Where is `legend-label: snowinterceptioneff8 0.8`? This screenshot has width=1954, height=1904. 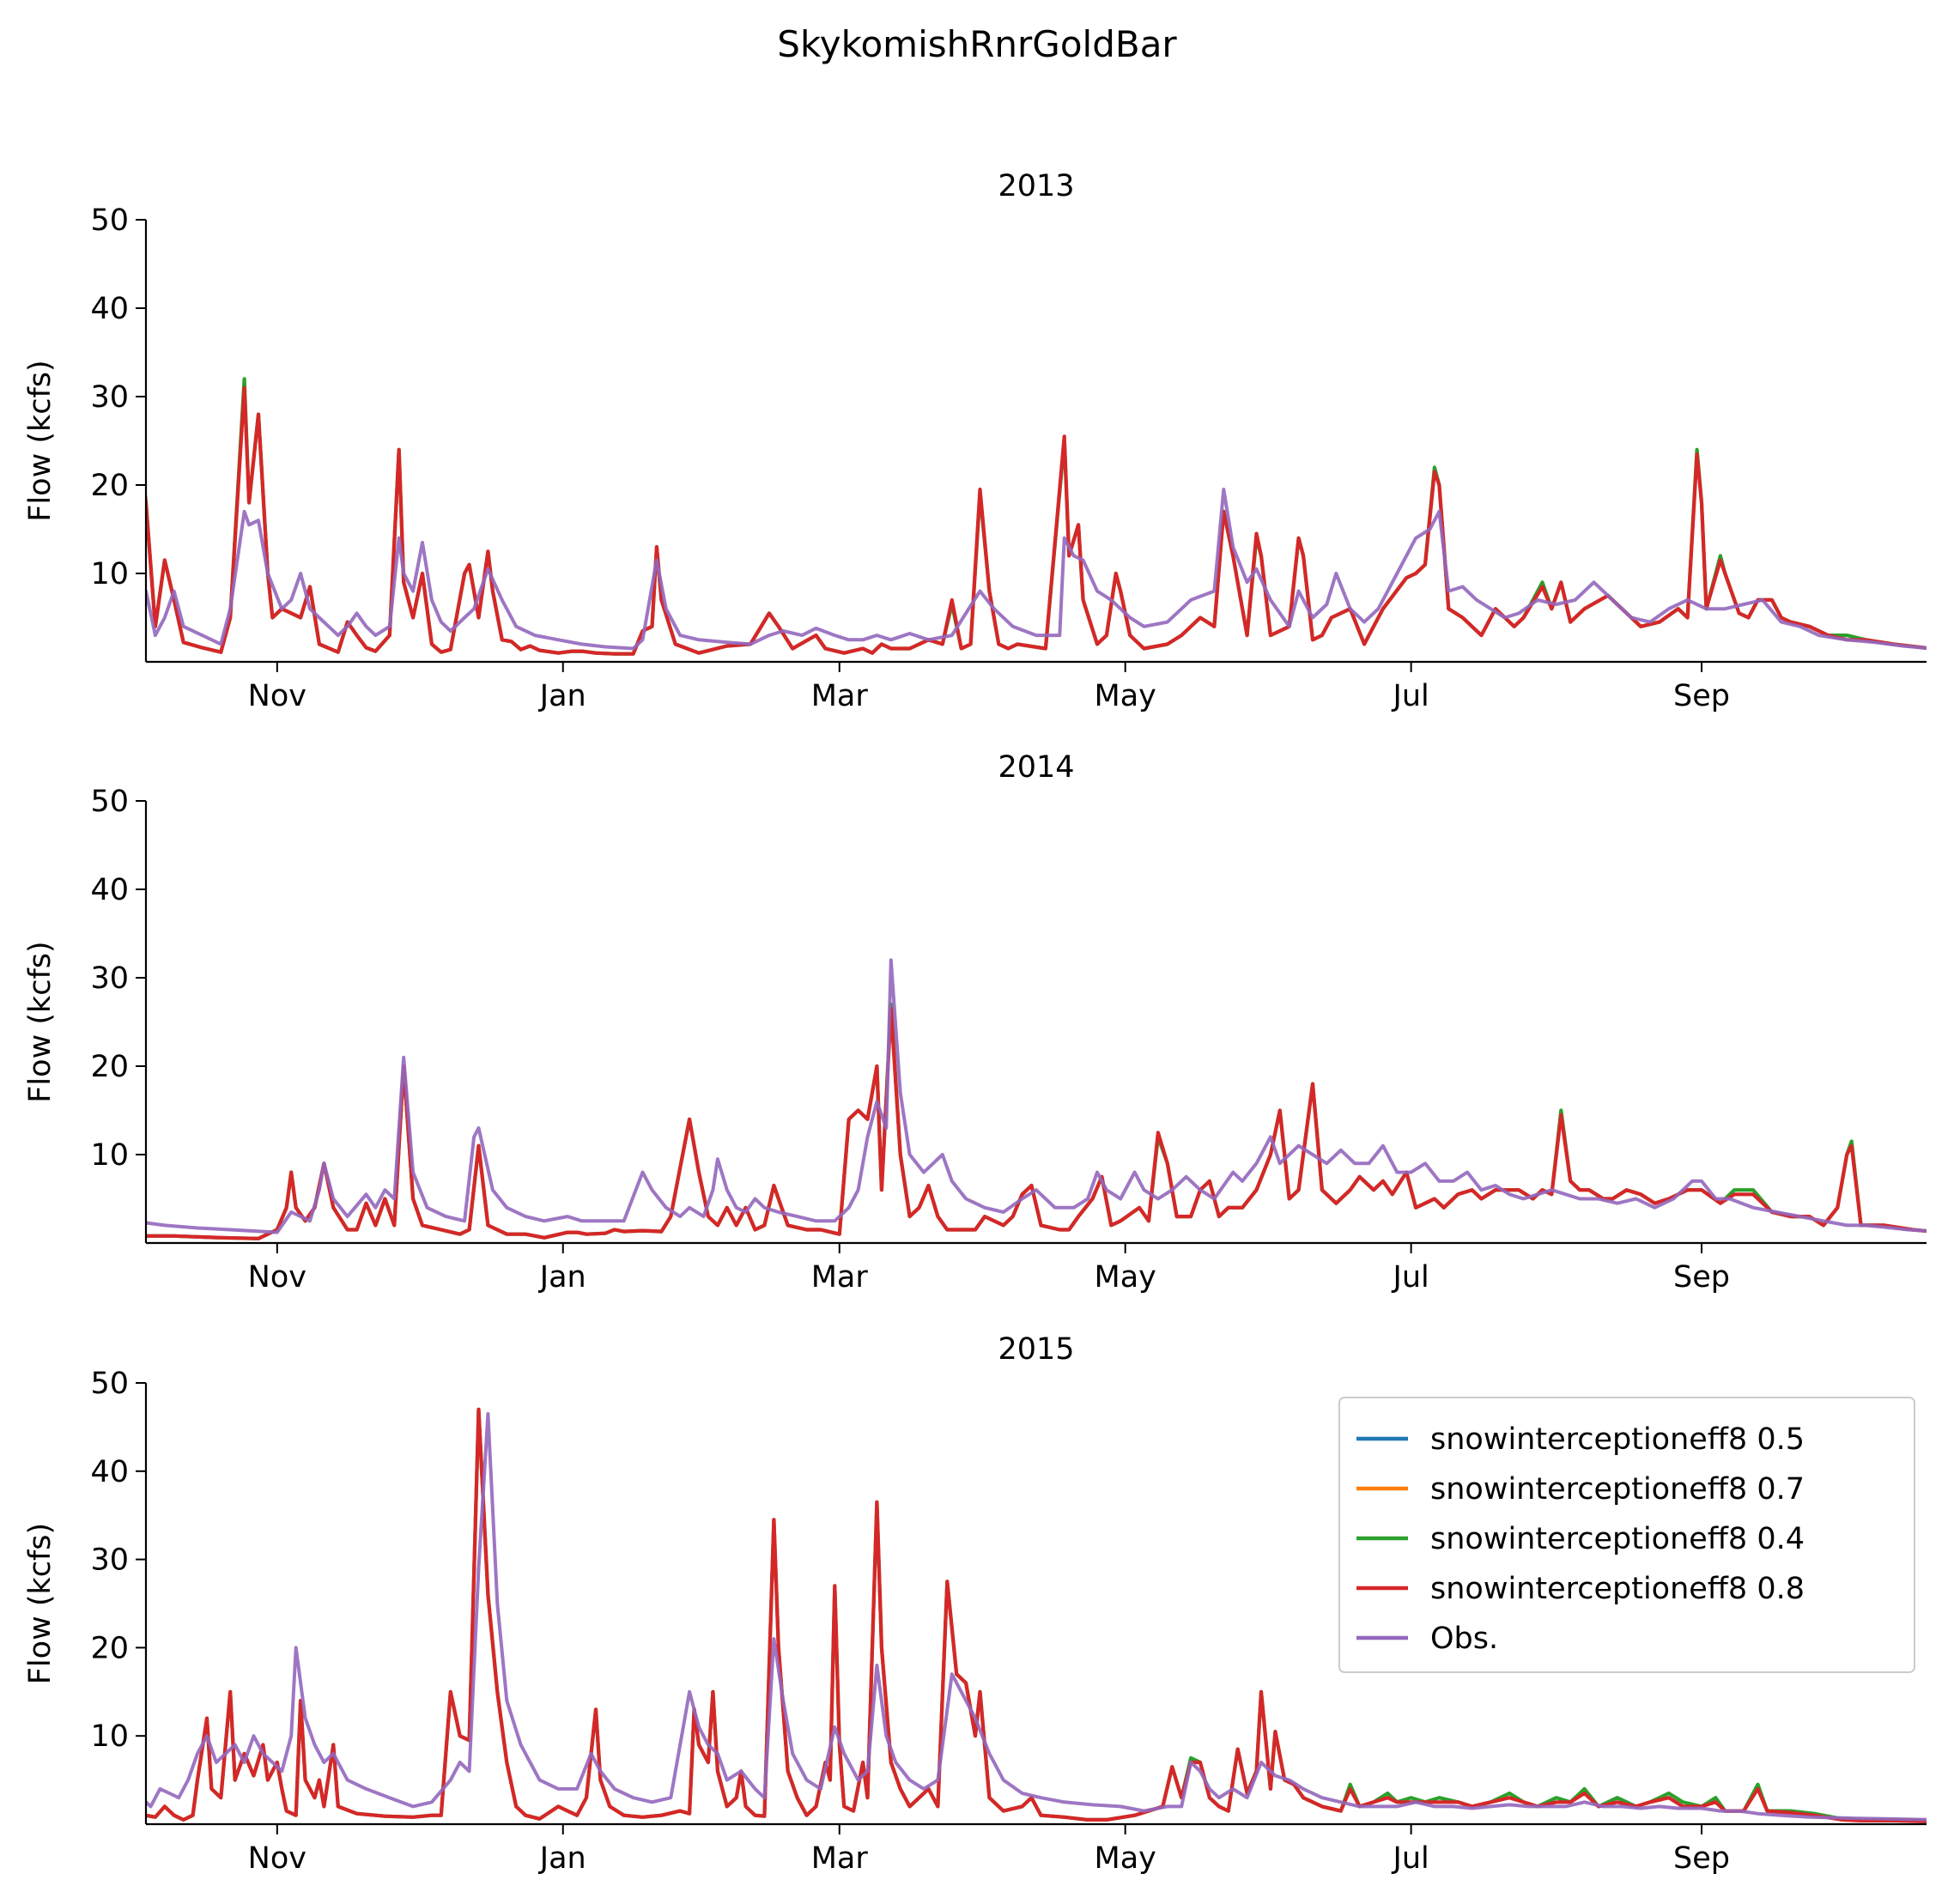 legend-label: snowinterceptioneff8 0.8 is located at coordinates (1617, 1589).